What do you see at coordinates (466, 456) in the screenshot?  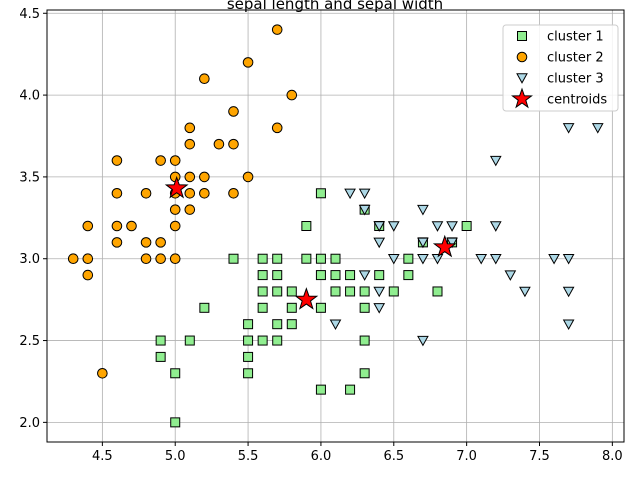 I see `x-tick-label: 7.0` at bounding box center [466, 456].